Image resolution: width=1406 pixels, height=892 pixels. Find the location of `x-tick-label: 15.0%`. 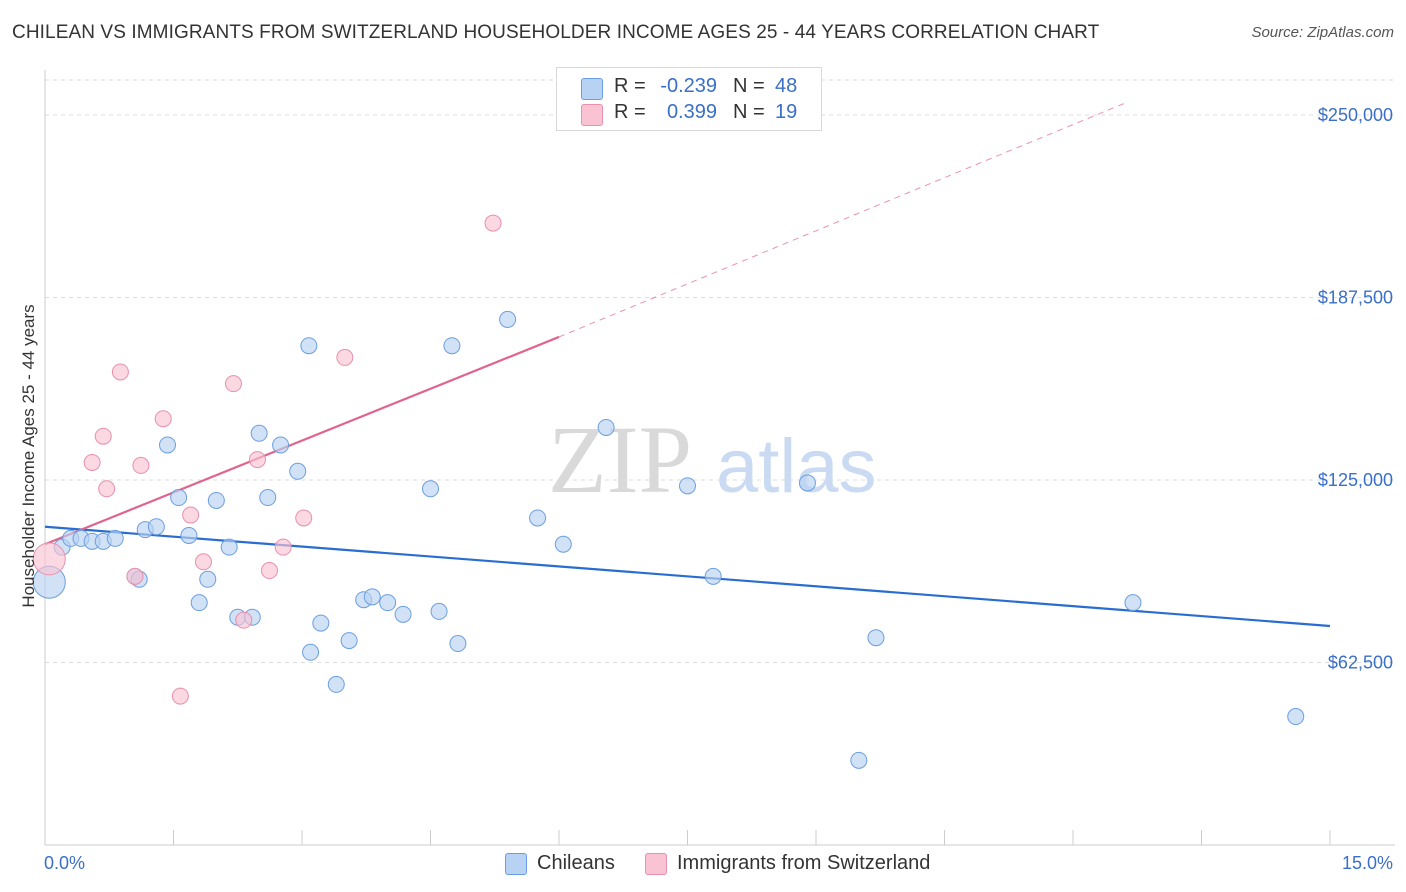

x-tick-label: 15.0% is located at coordinates (1367, 863).